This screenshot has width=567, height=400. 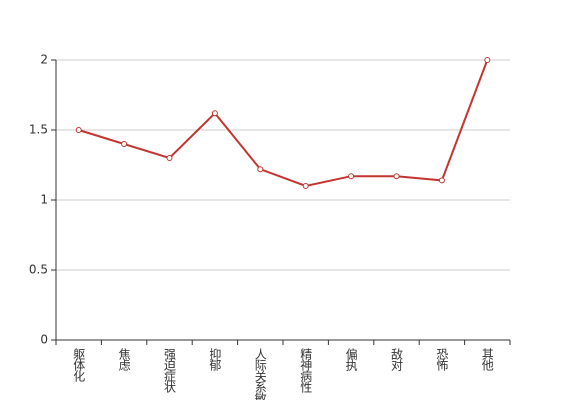 What do you see at coordinates (306, 371) in the screenshot?
I see `x-tick-label: 精神病性` at bounding box center [306, 371].